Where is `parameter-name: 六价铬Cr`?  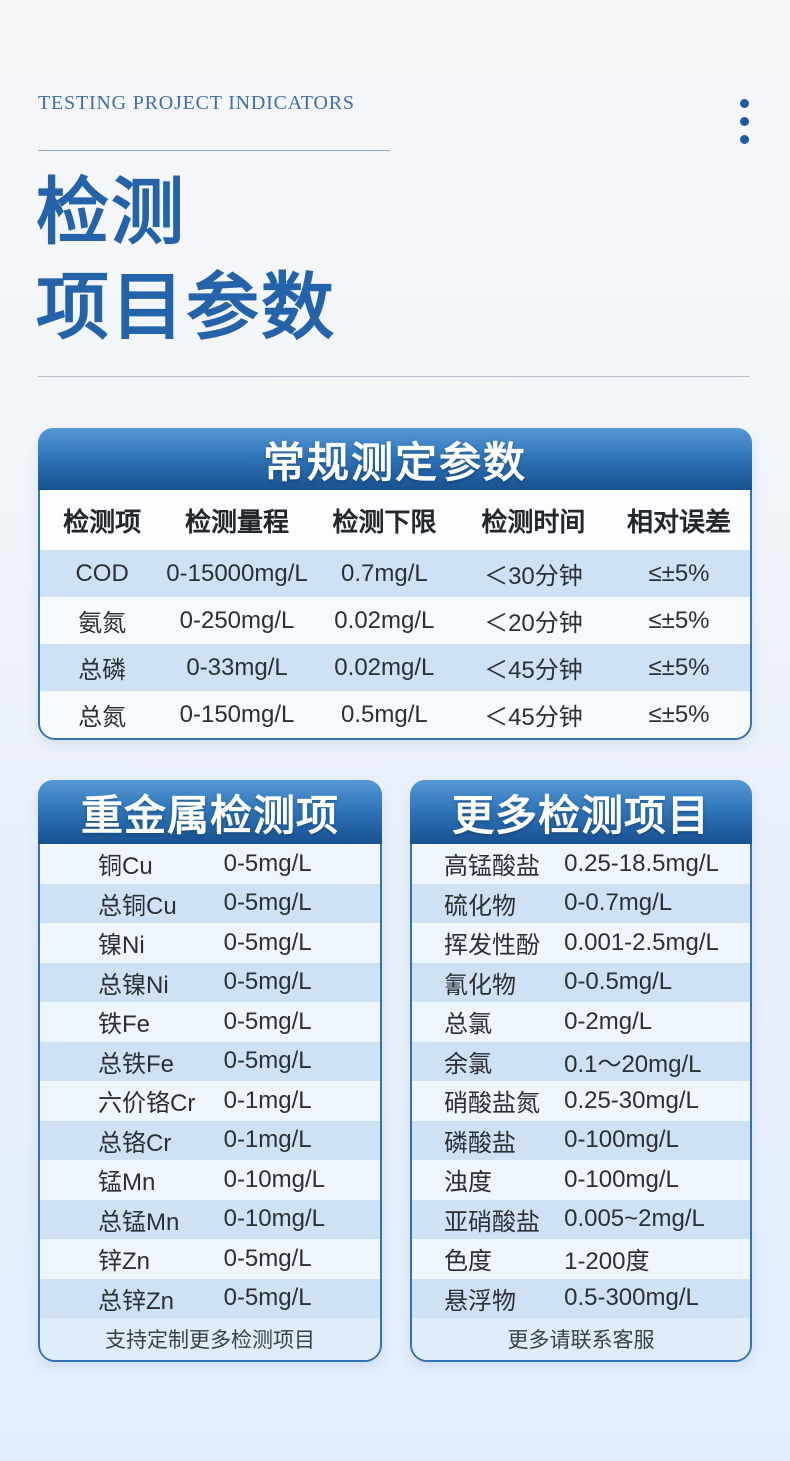 parameter-name: 六价铬Cr is located at coordinates (147, 1104).